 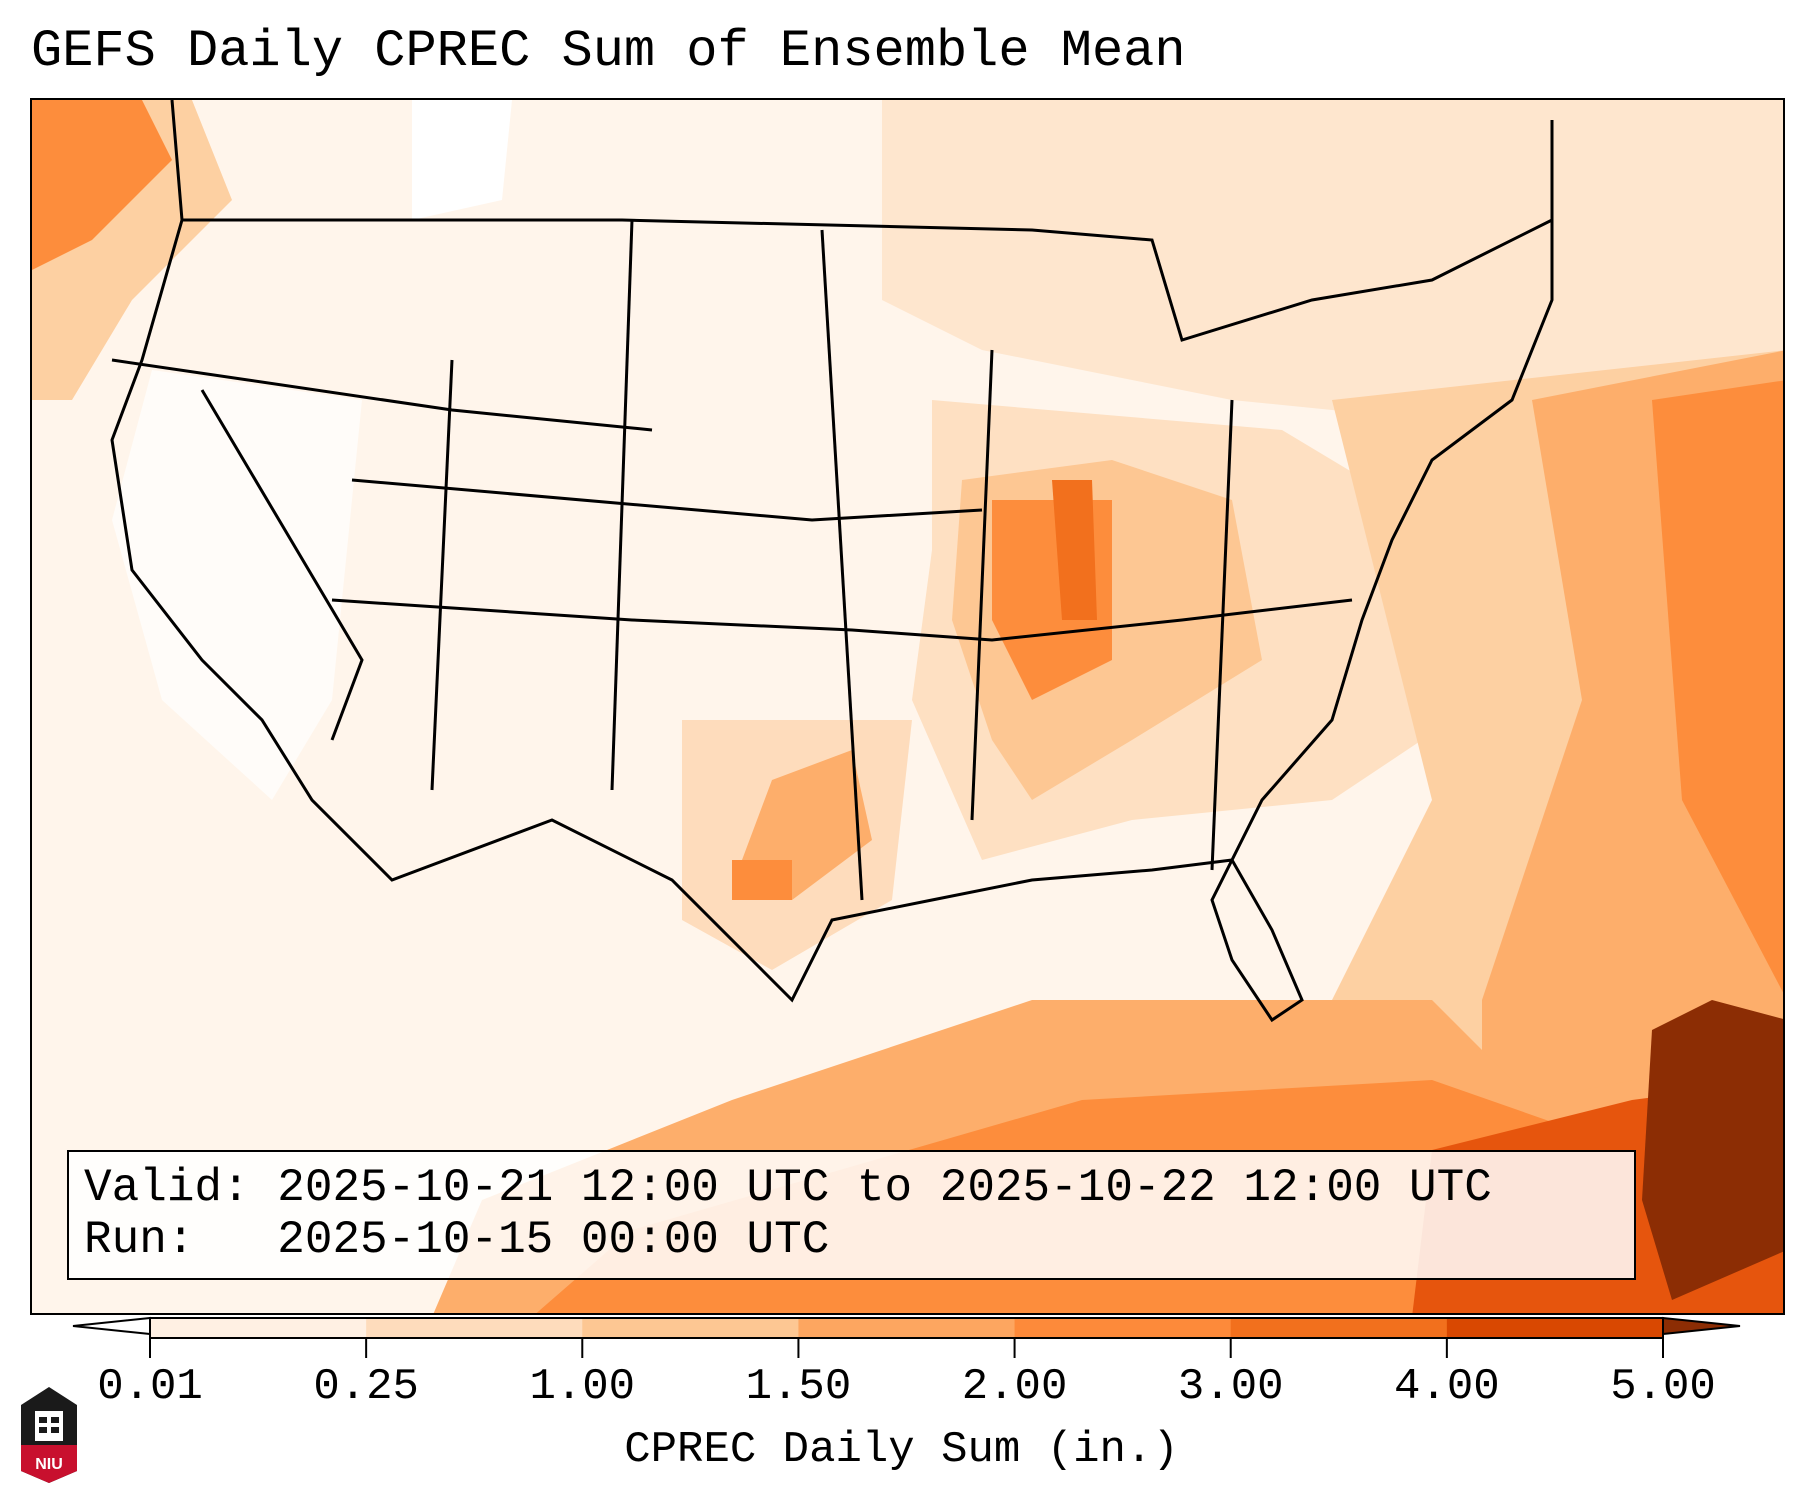 What do you see at coordinates (798, 1387) in the screenshot?
I see `colorbar-tick-label: 1.50` at bounding box center [798, 1387].